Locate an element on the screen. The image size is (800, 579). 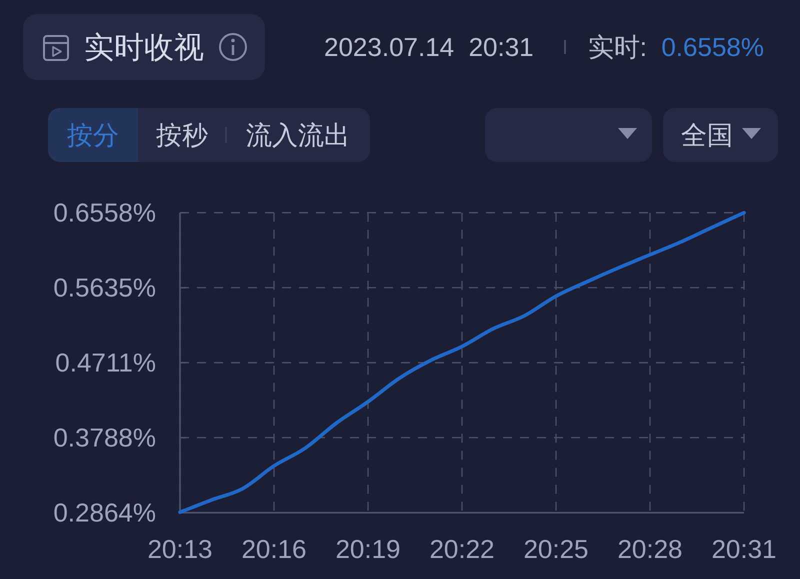
x-tick-label: 20:25 is located at coordinates (556, 549).